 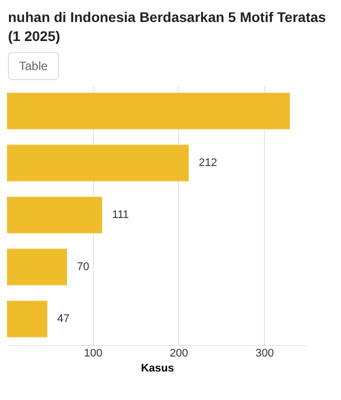 I want to click on x-axis-title: Kasus, so click(x=157, y=368).